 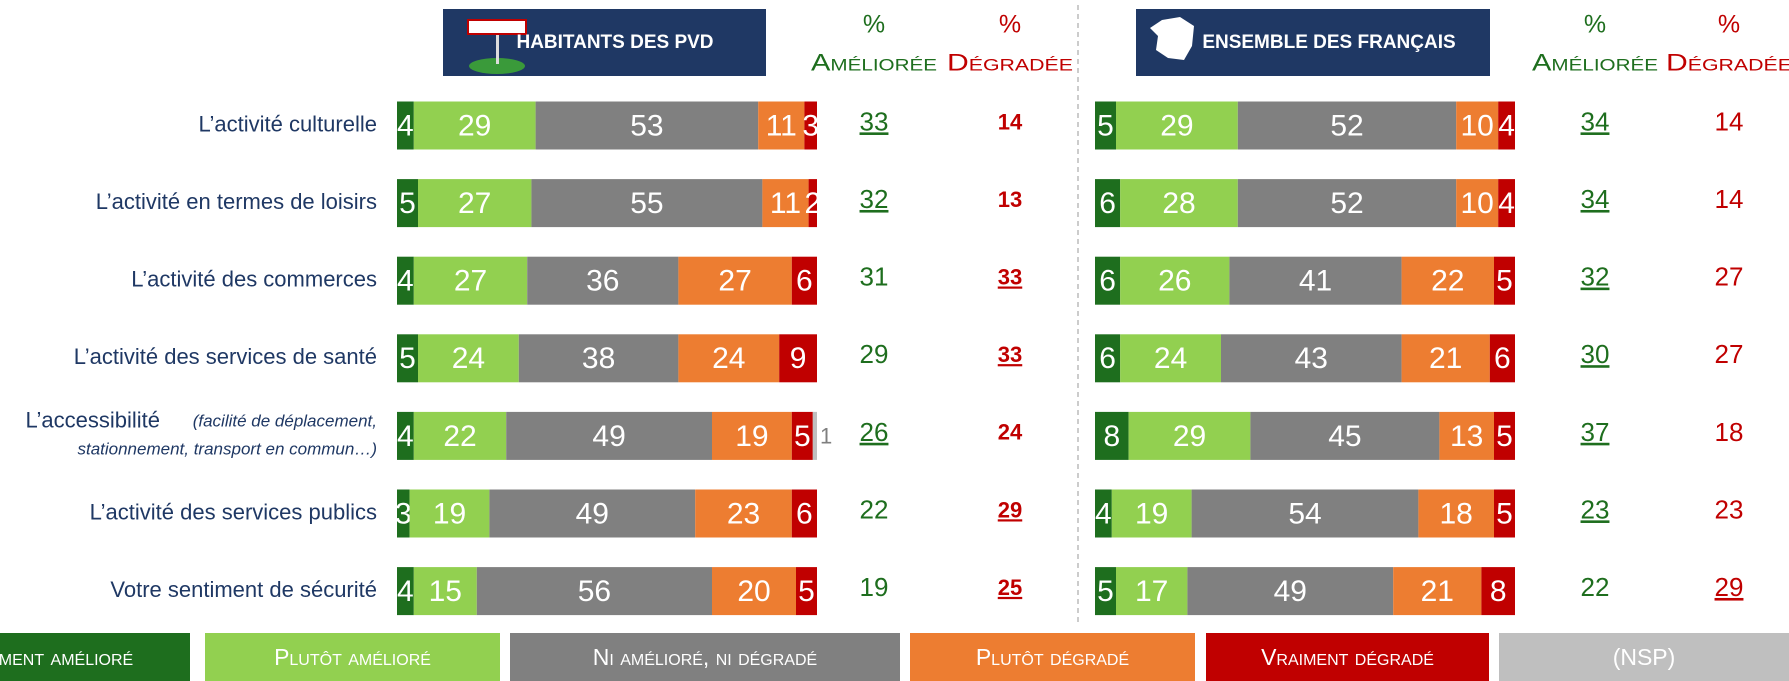 What do you see at coordinates (1729, 277) in the screenshot?
I see `column-value: 27` at bounding box center [1729, 277].